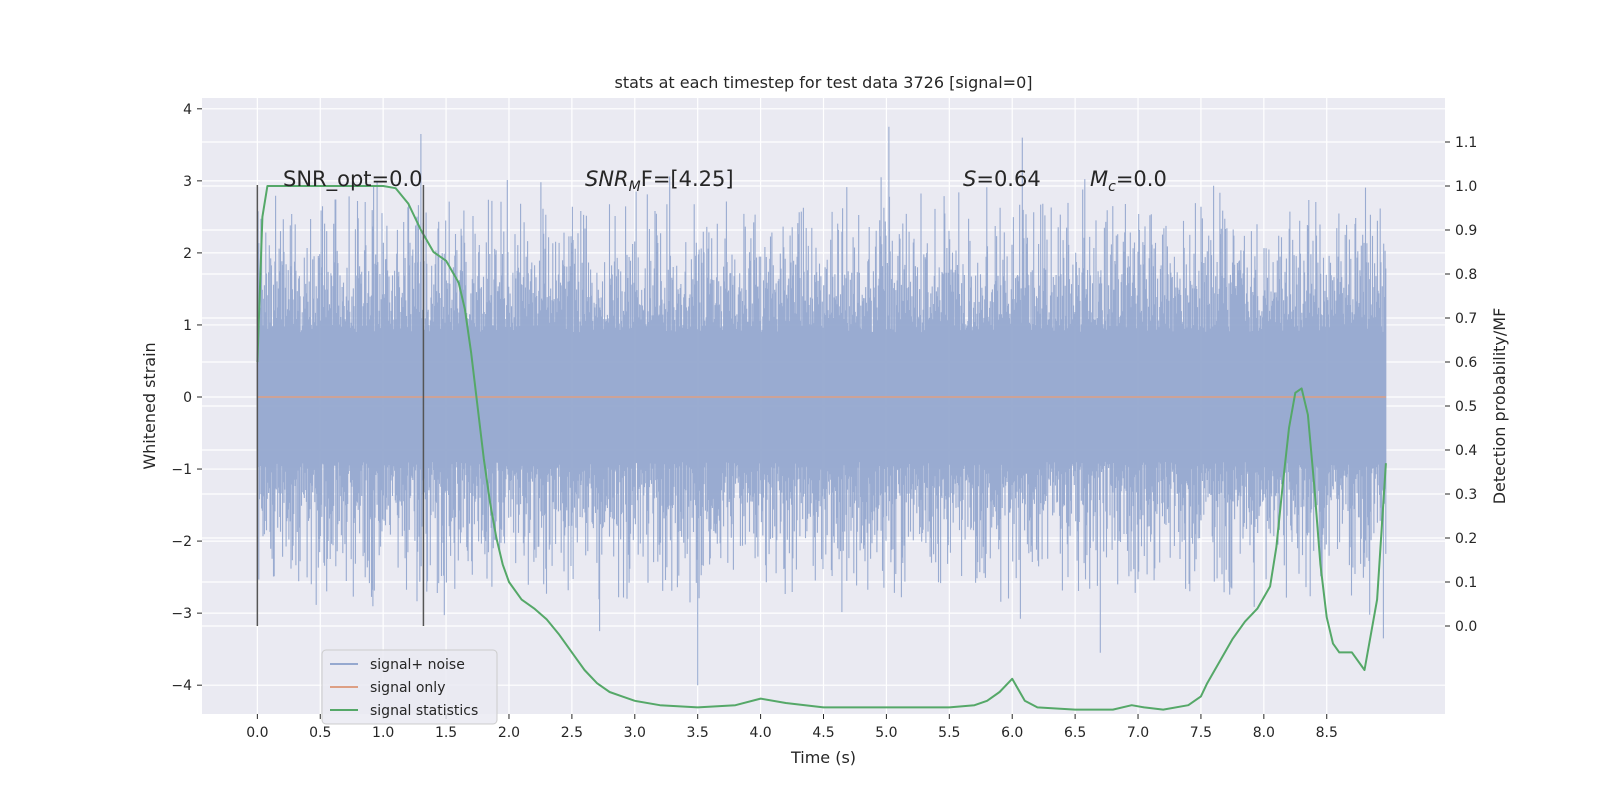  Describe the element at coordinates (949, 733) in the screenshot. I see `x-tick-label: 5.5` at that location.